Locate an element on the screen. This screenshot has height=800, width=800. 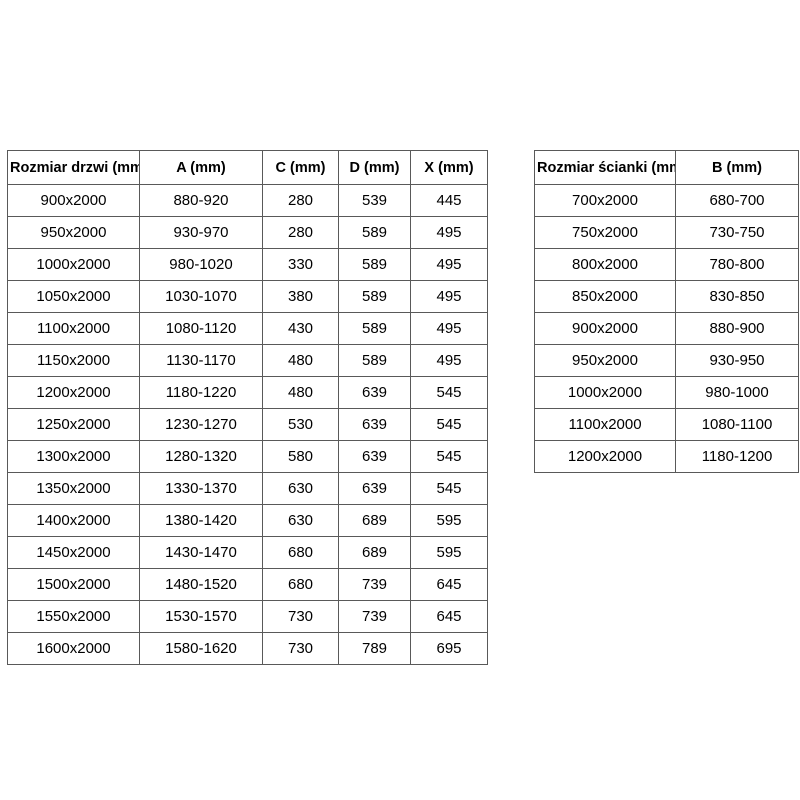
table-cell: 1200x2000 is located at coordinates (73, 392).